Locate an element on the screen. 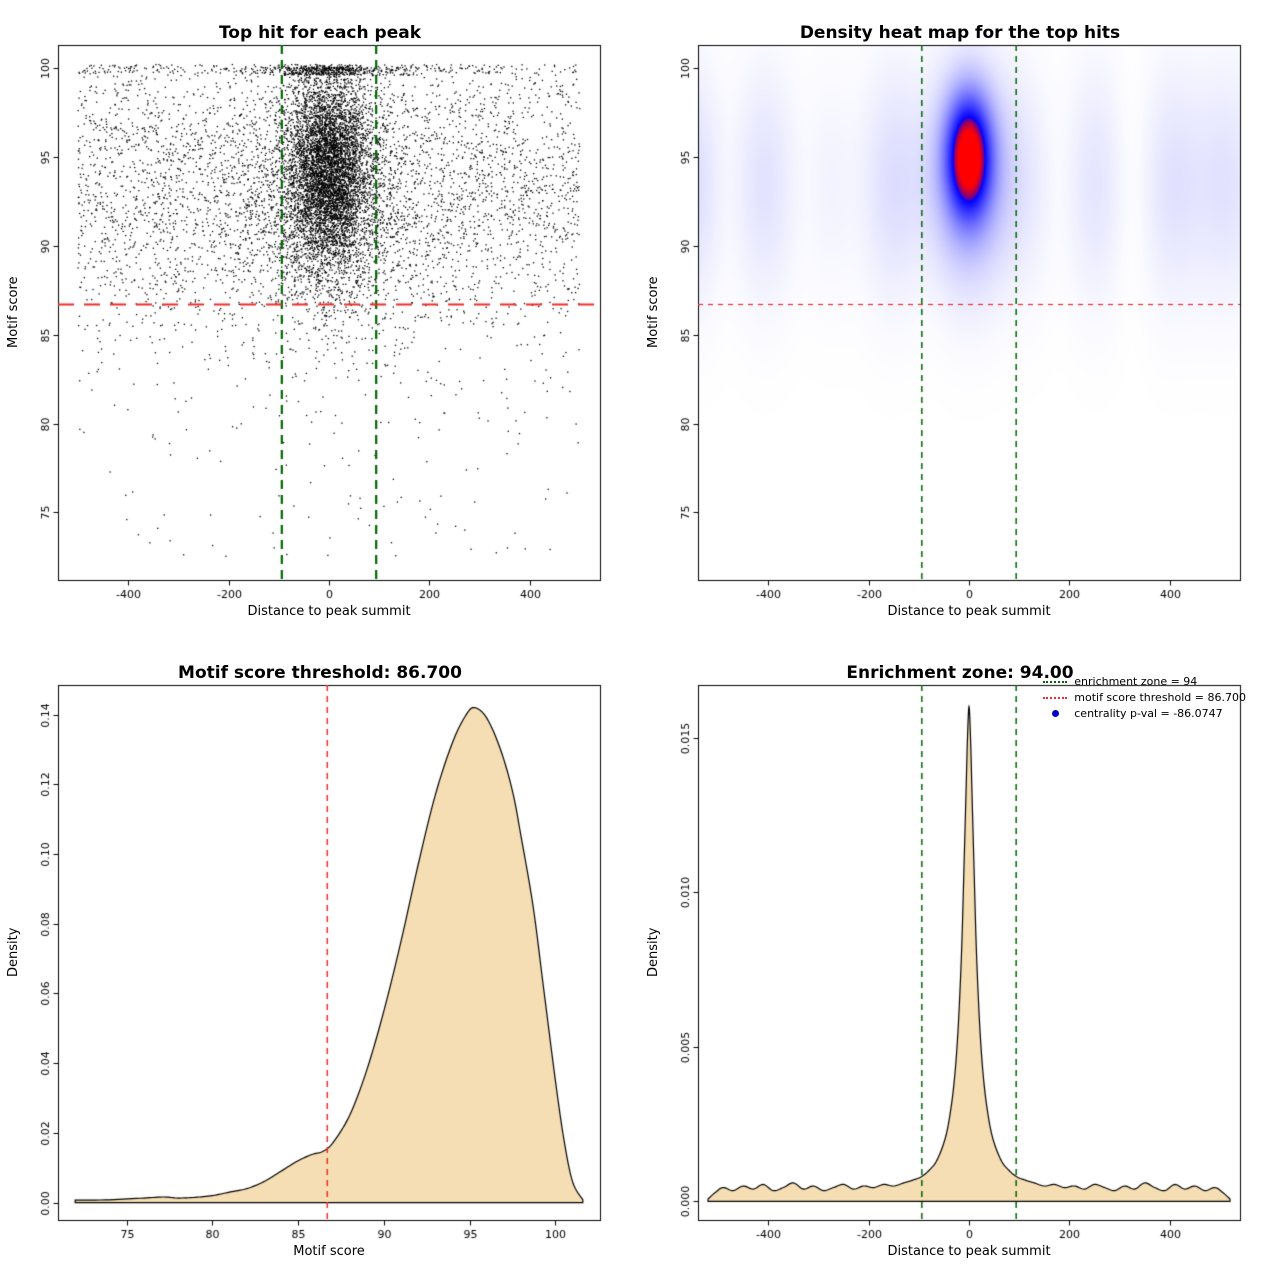  legend-key-motif-score-threshold-icon is located at coordinates (1055, 697).